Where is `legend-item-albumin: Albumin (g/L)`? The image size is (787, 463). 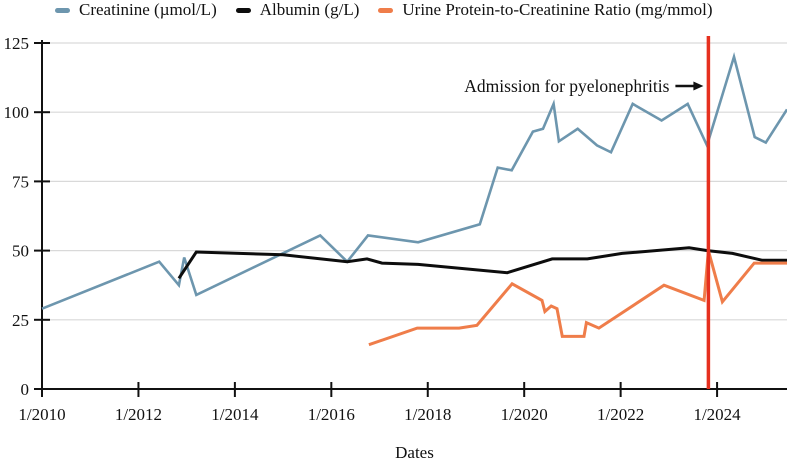
legend-item-albumin: Albumin (g/L) is located at coordinates (297, 10).